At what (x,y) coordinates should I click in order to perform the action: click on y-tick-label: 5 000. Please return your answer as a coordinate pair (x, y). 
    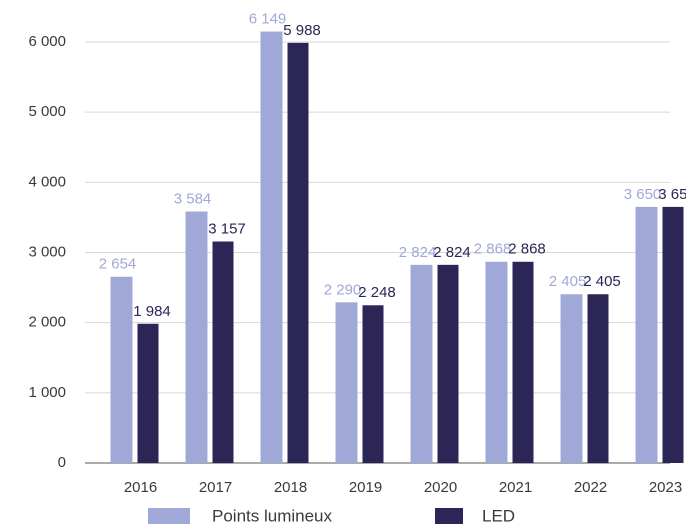
    Looking at the image, I should click on (47, 111).